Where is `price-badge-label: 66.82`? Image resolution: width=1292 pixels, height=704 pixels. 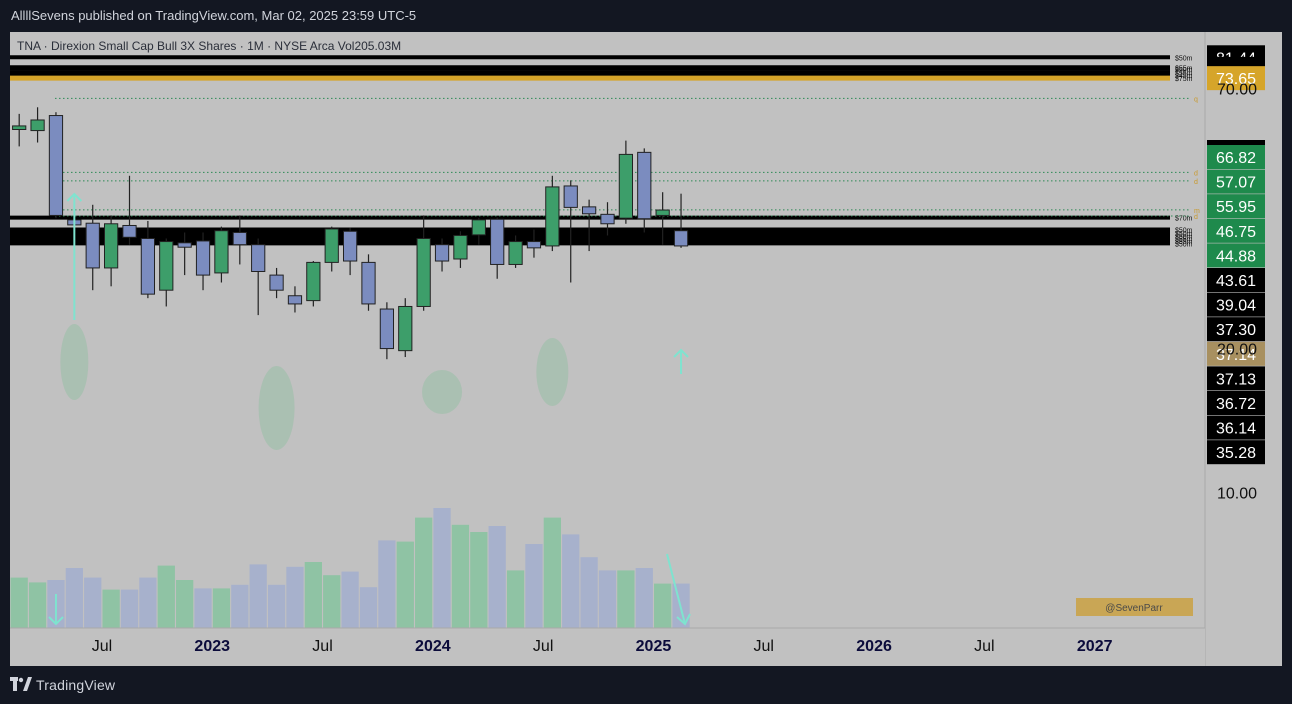 price-badge-label: 66.82 is located at coordinates (1236, 158).